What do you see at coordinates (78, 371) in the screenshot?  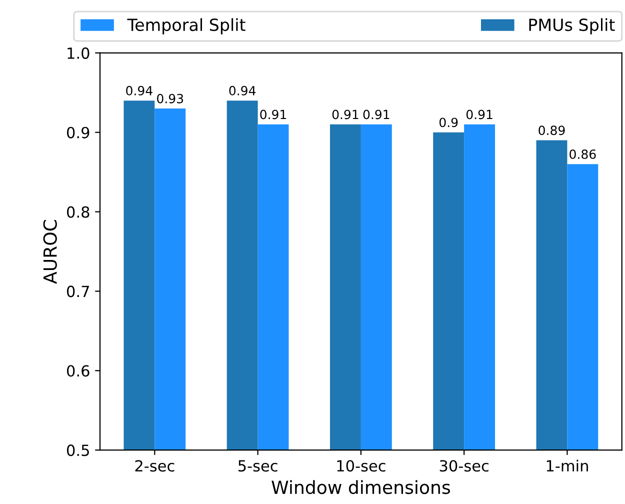 I see `y-tick-label: 0.6` at bounding box center [78, 371].